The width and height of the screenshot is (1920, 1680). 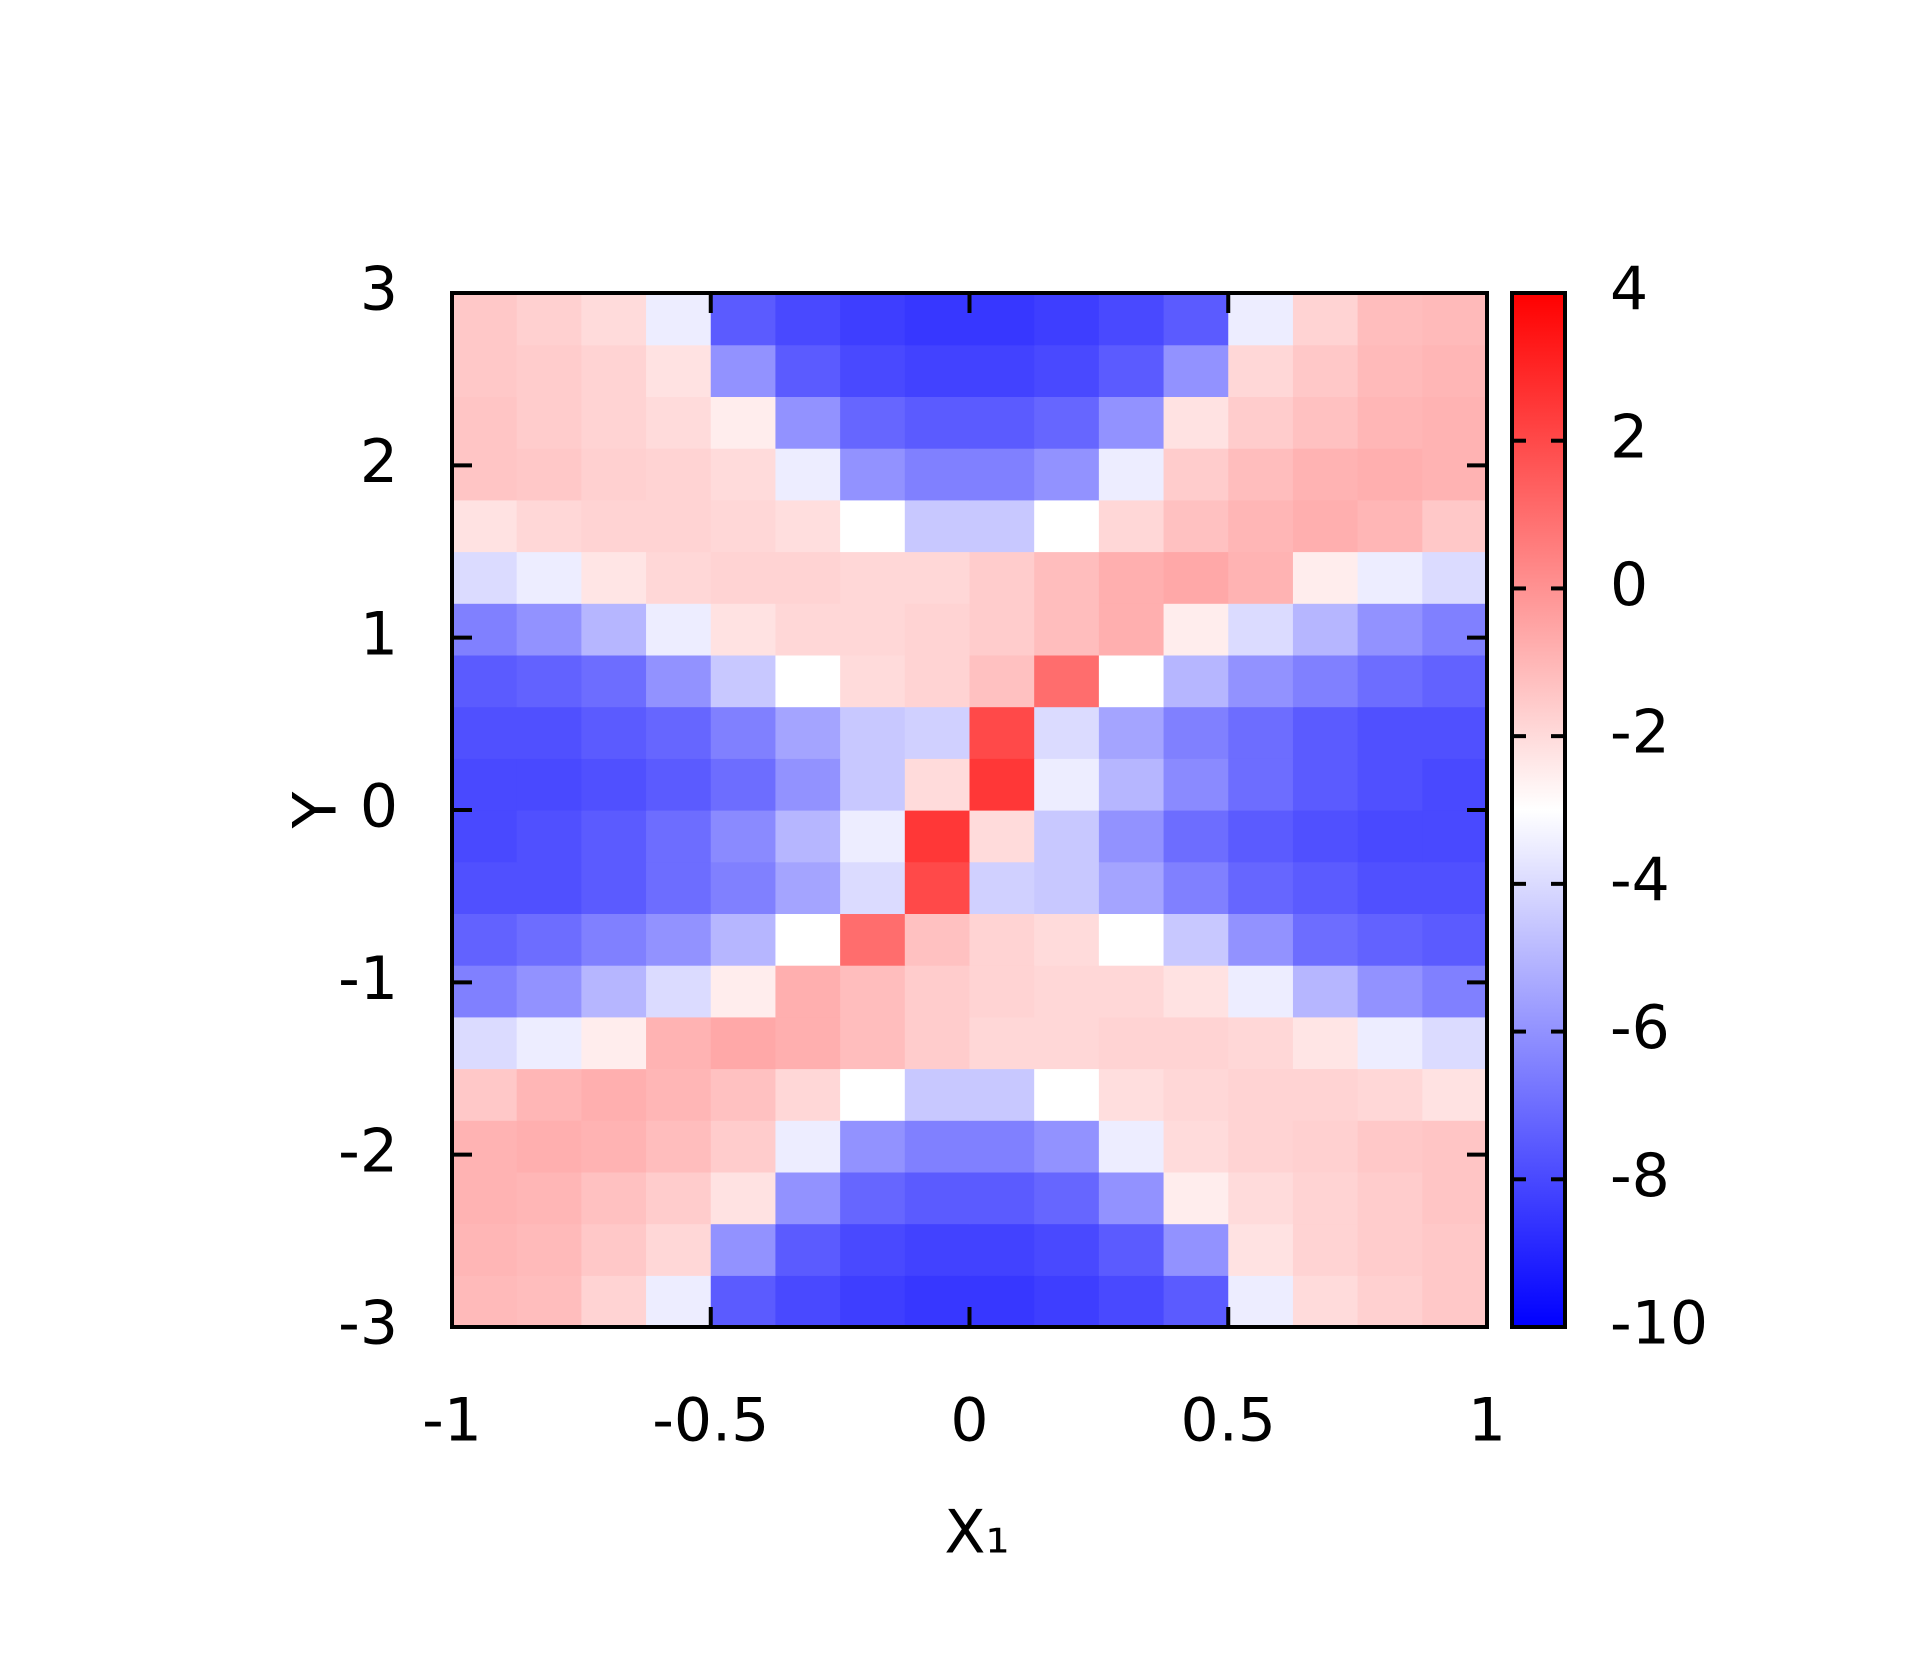 What do you see at coordinates (969, 1421) in the screenshot?
I see `x-tick-label: 0` at bounding box center [969, 1421].